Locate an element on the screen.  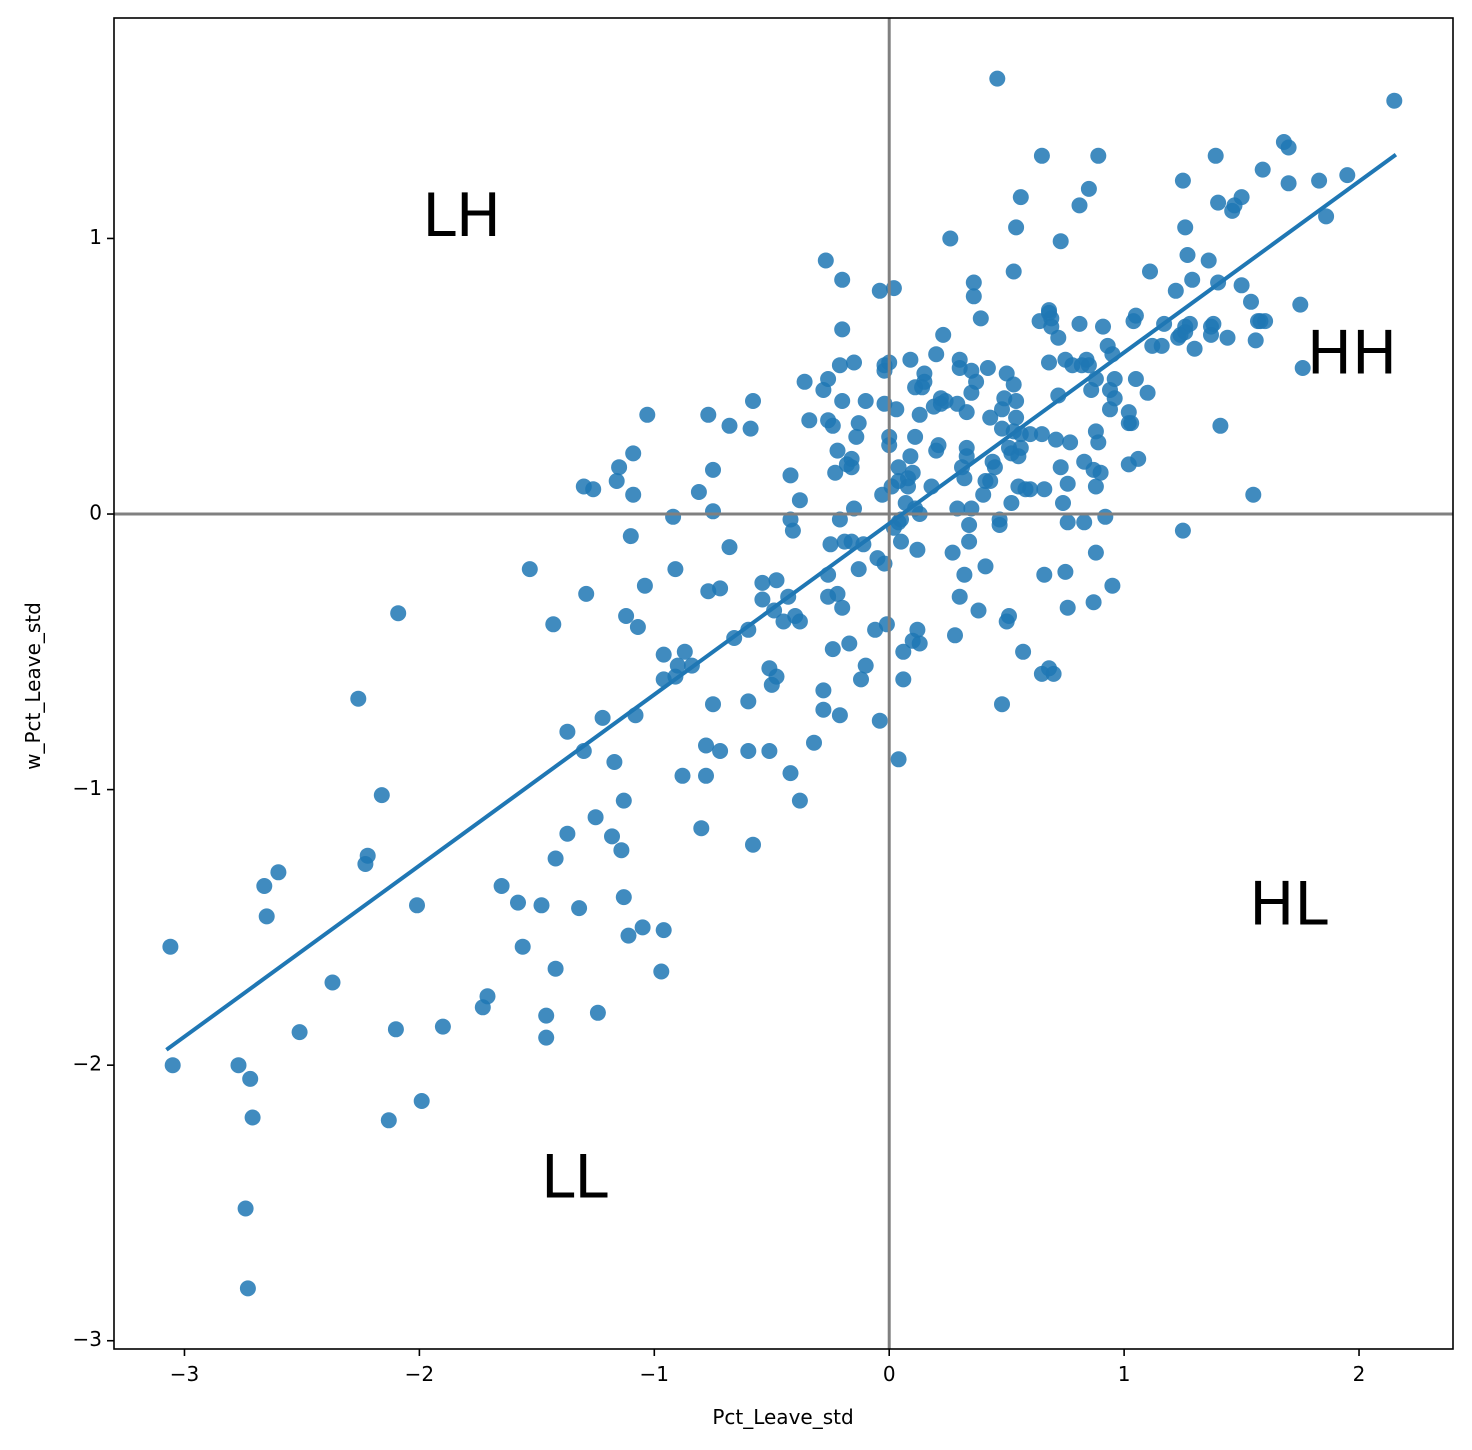
y-tick-label: −1 is located at coordinates (87, 788).